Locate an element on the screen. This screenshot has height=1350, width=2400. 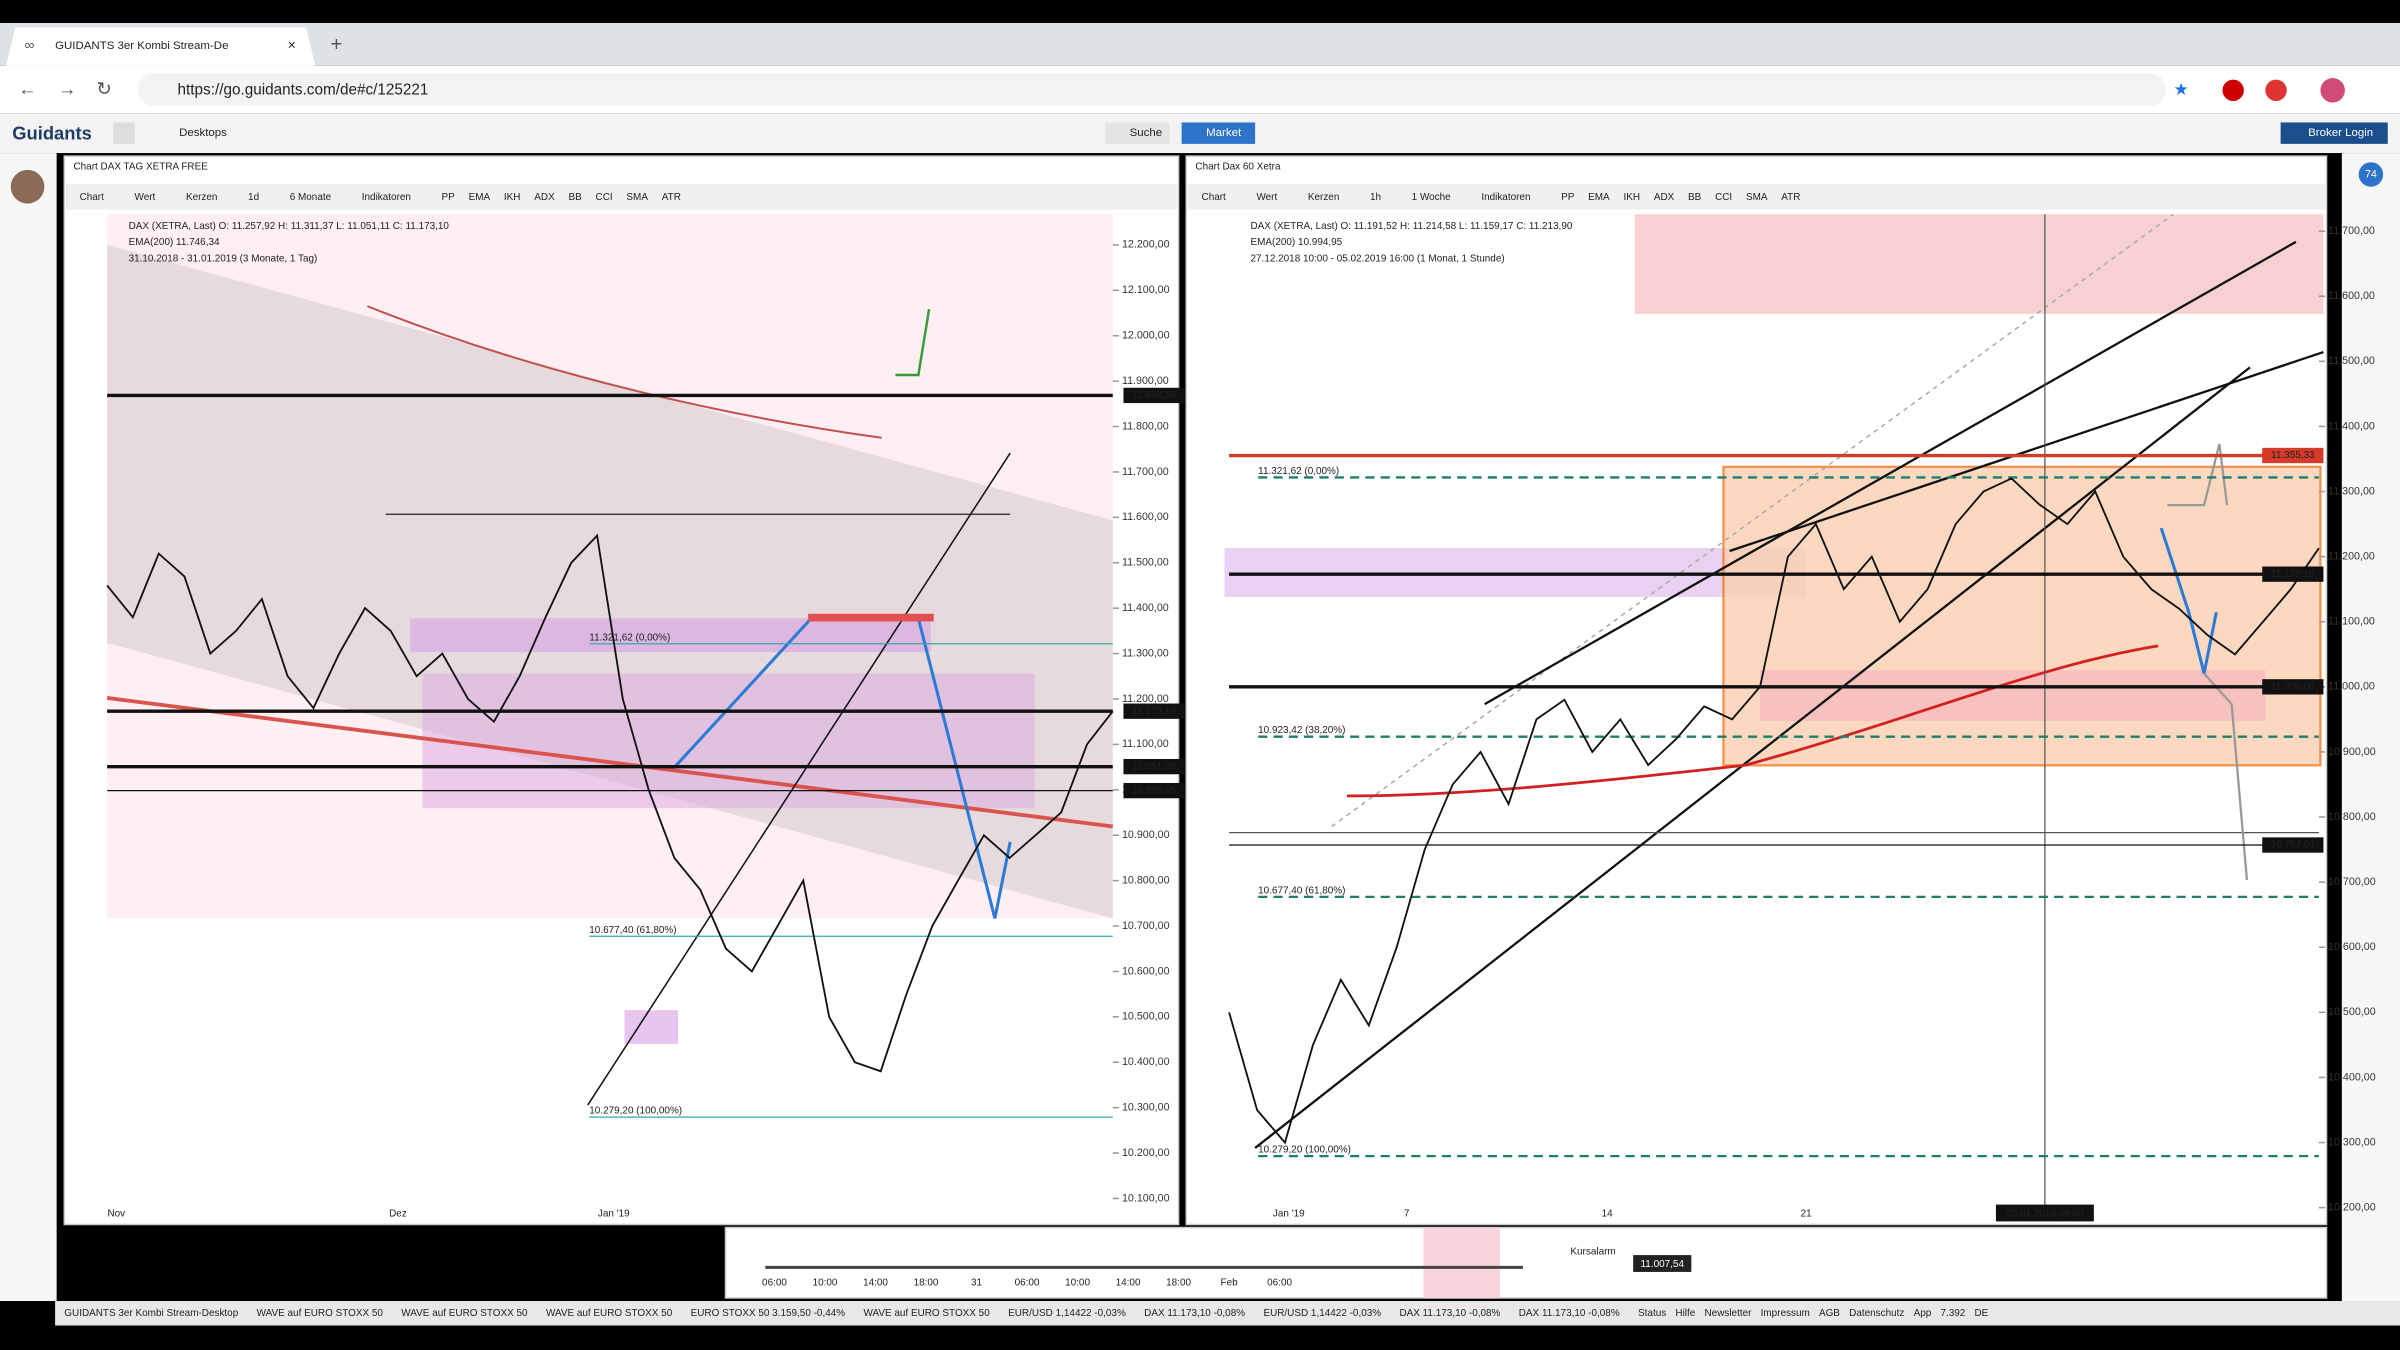
broker-btn is located at coordinates (2334, 133).